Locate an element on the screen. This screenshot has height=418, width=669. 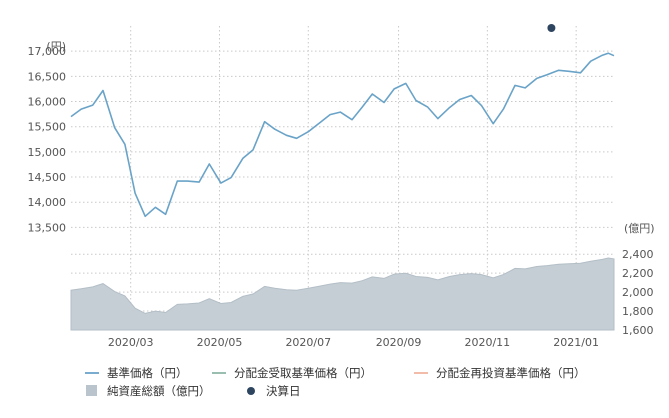
legend-label: 分配金再投資基準価格（円） is located at coordinates (511, 373).